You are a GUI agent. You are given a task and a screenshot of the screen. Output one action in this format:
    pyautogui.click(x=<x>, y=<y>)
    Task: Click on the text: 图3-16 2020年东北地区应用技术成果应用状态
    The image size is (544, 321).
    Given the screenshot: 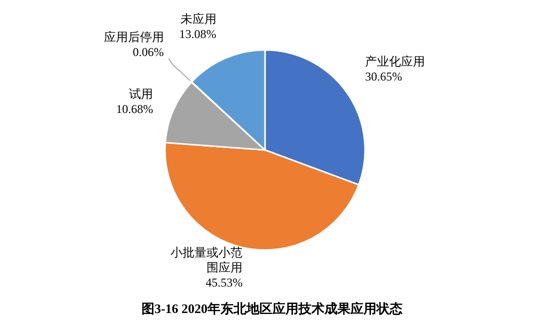 What is the action you would take?
    pyautogui.click(x=272, y=308)
    